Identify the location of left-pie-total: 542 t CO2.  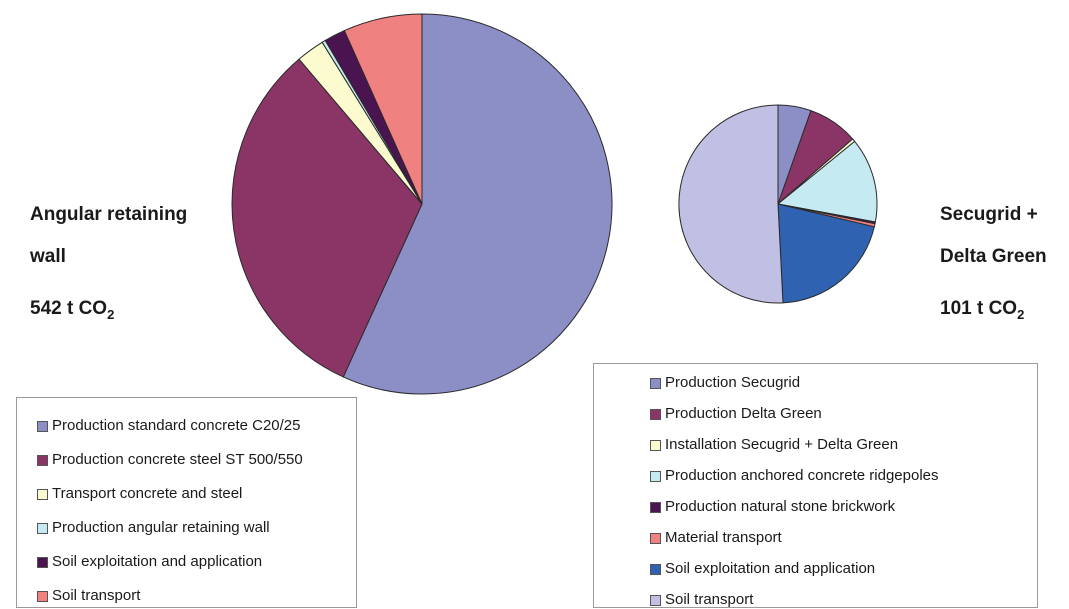
(72, 309).